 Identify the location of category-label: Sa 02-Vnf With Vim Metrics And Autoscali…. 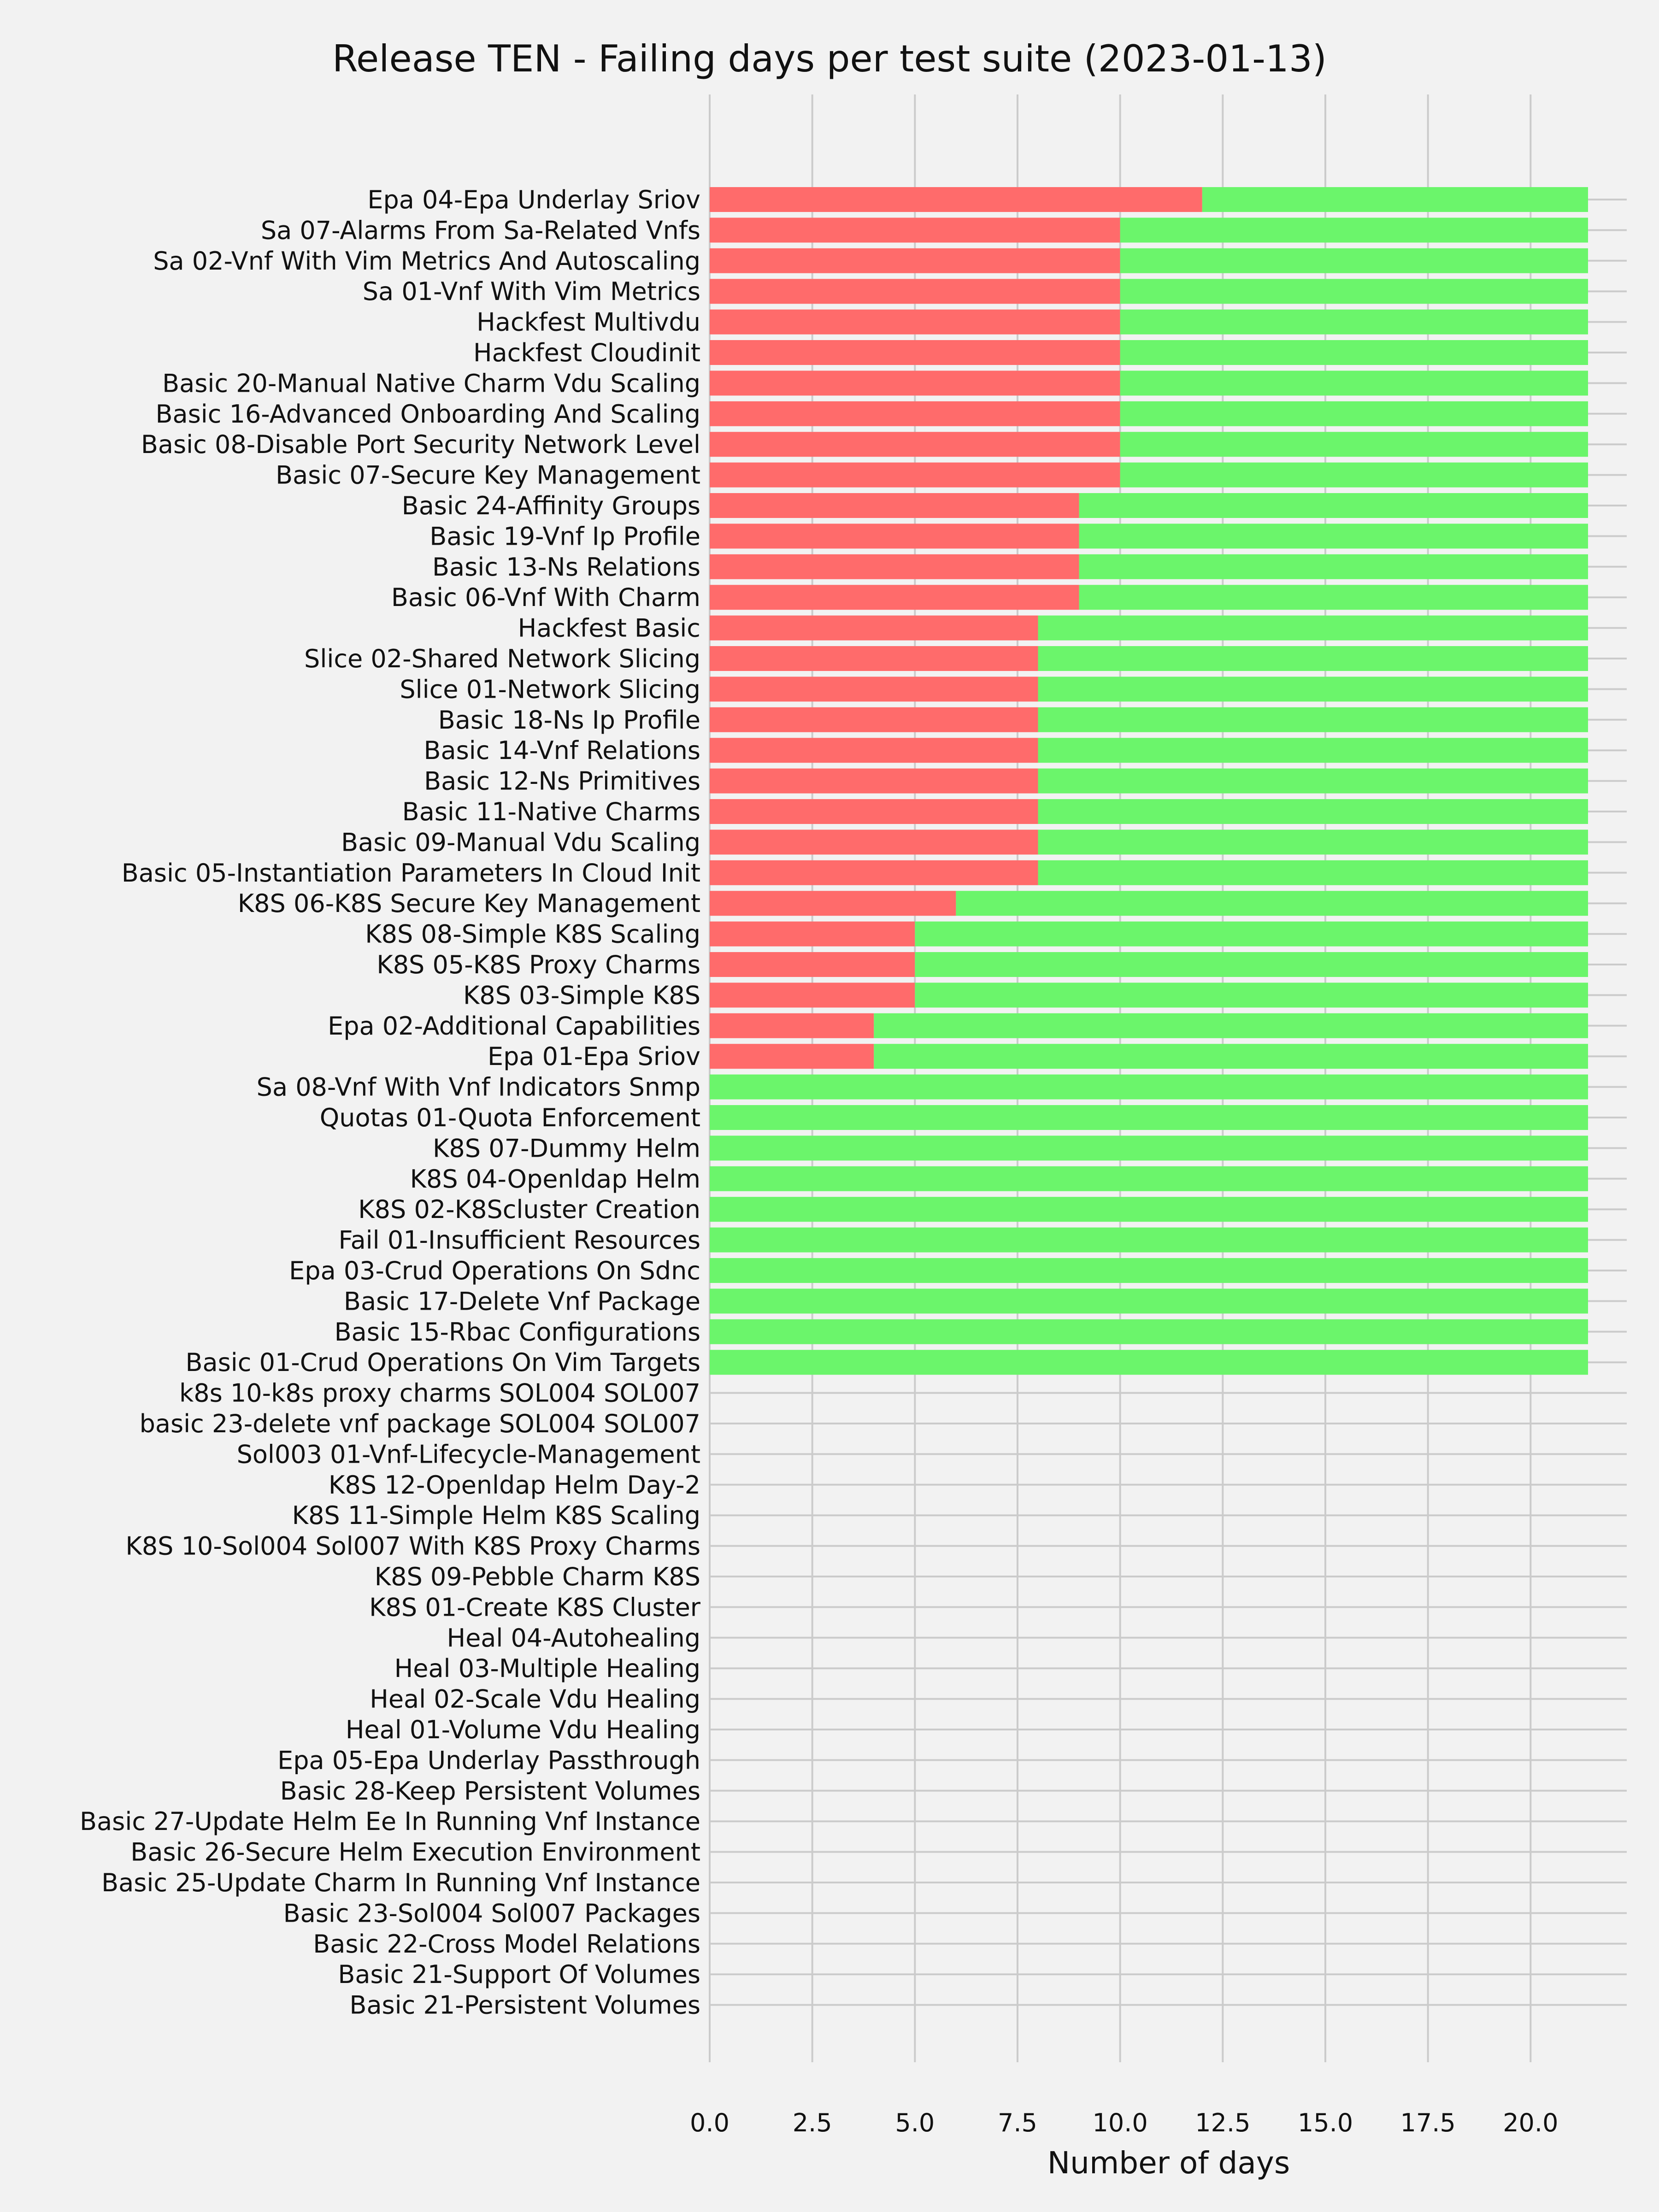
(426, 261).